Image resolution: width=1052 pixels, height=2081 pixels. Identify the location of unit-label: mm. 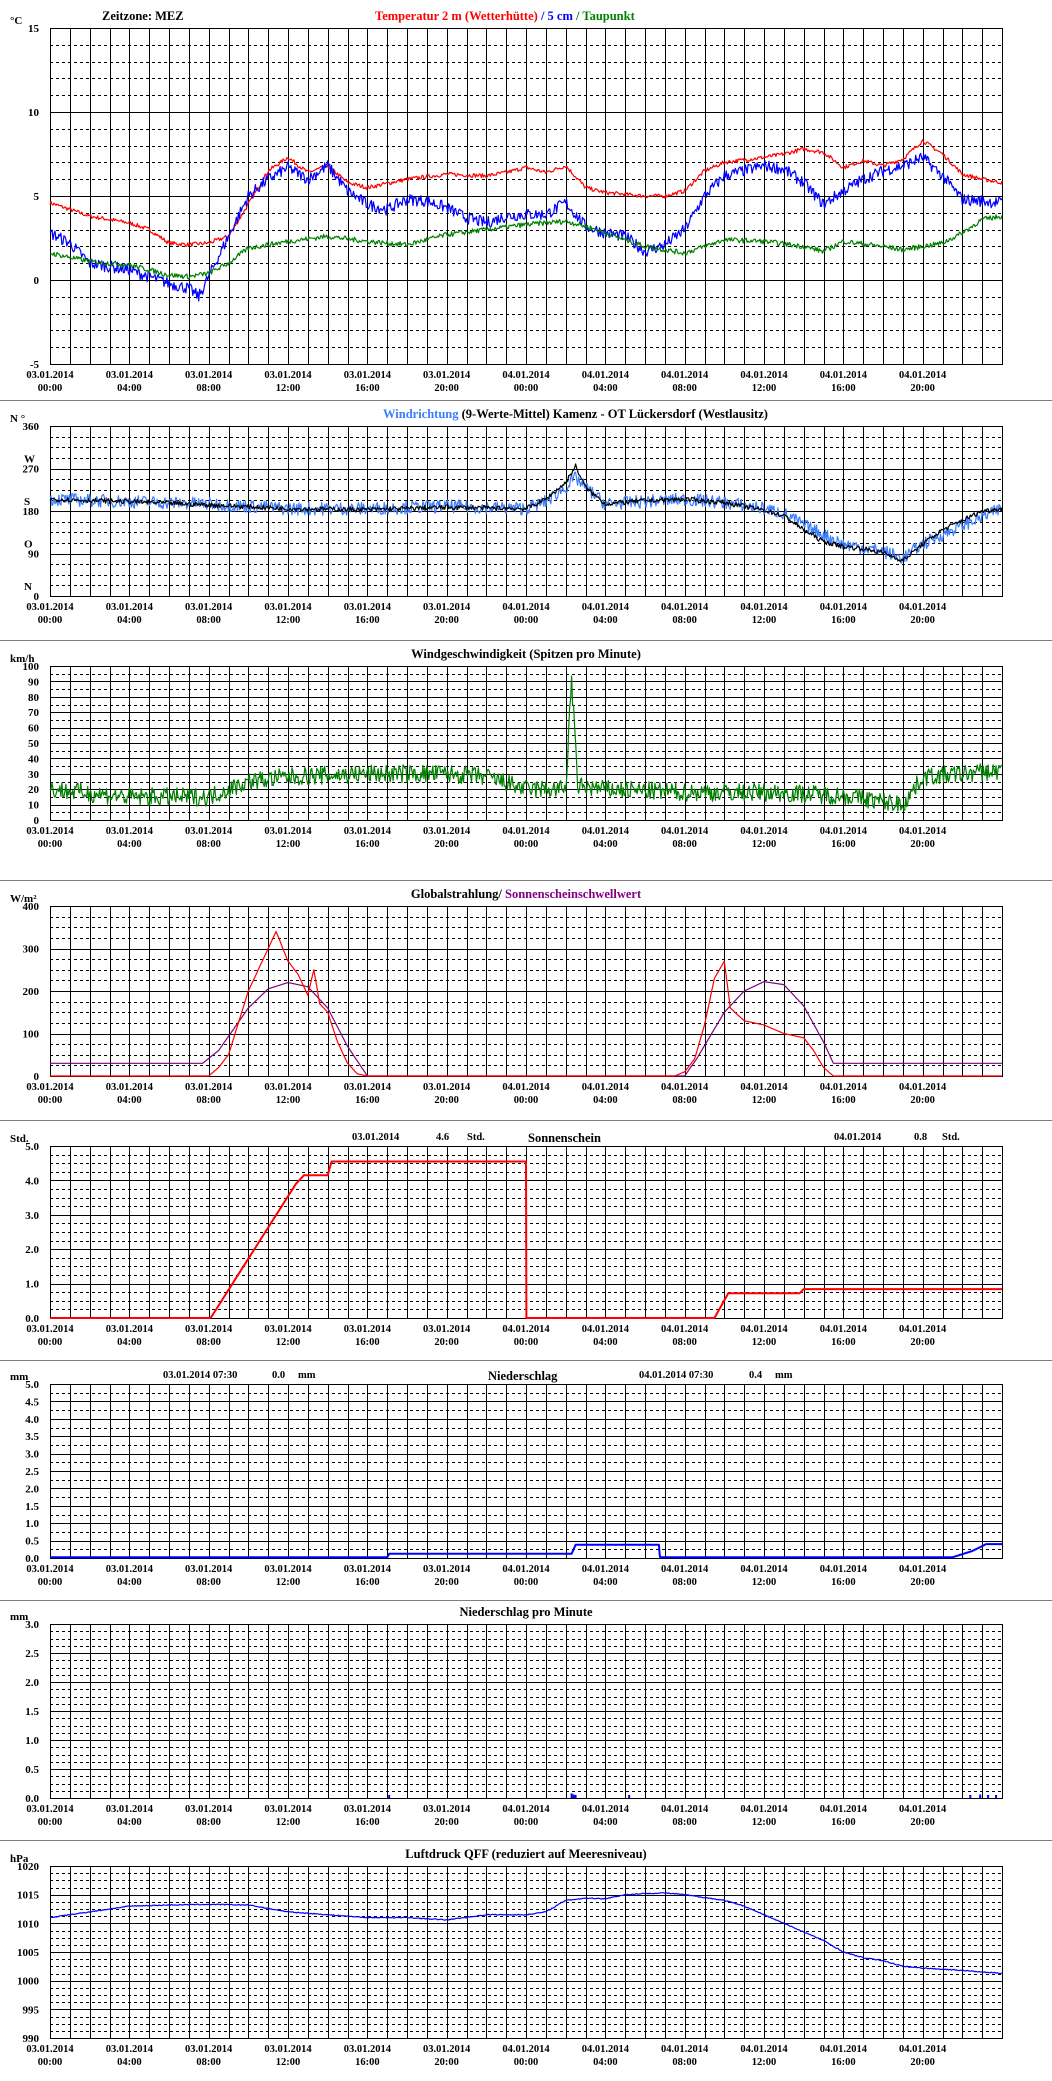
(19, 1377).